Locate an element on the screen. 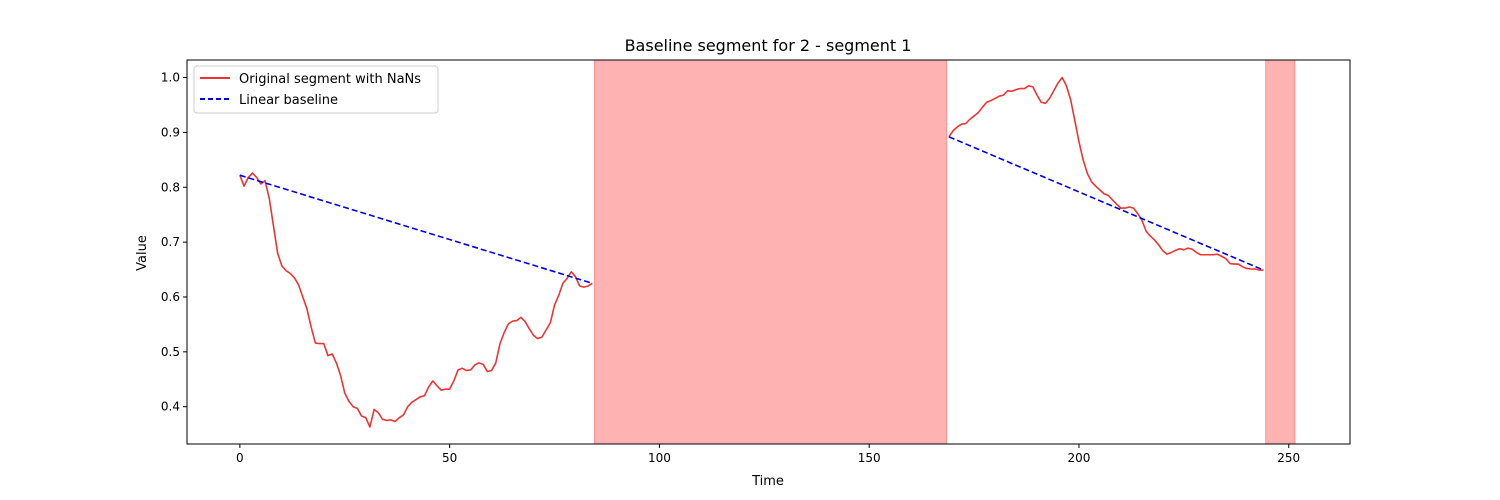 This screenshot has width=1500, height=500. y-axis-ticks: 0.4 0.5 0.6 0.7 0.8 0.9 1.0 is located at coordinates (174, 242).